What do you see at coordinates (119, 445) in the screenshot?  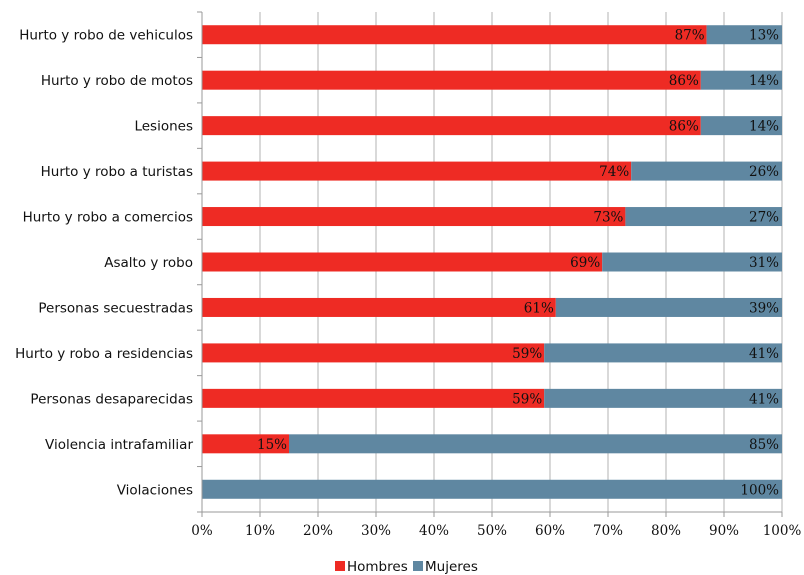 I see `category-label: Violencia intrafamiliar` at bounding box center [119, 445].